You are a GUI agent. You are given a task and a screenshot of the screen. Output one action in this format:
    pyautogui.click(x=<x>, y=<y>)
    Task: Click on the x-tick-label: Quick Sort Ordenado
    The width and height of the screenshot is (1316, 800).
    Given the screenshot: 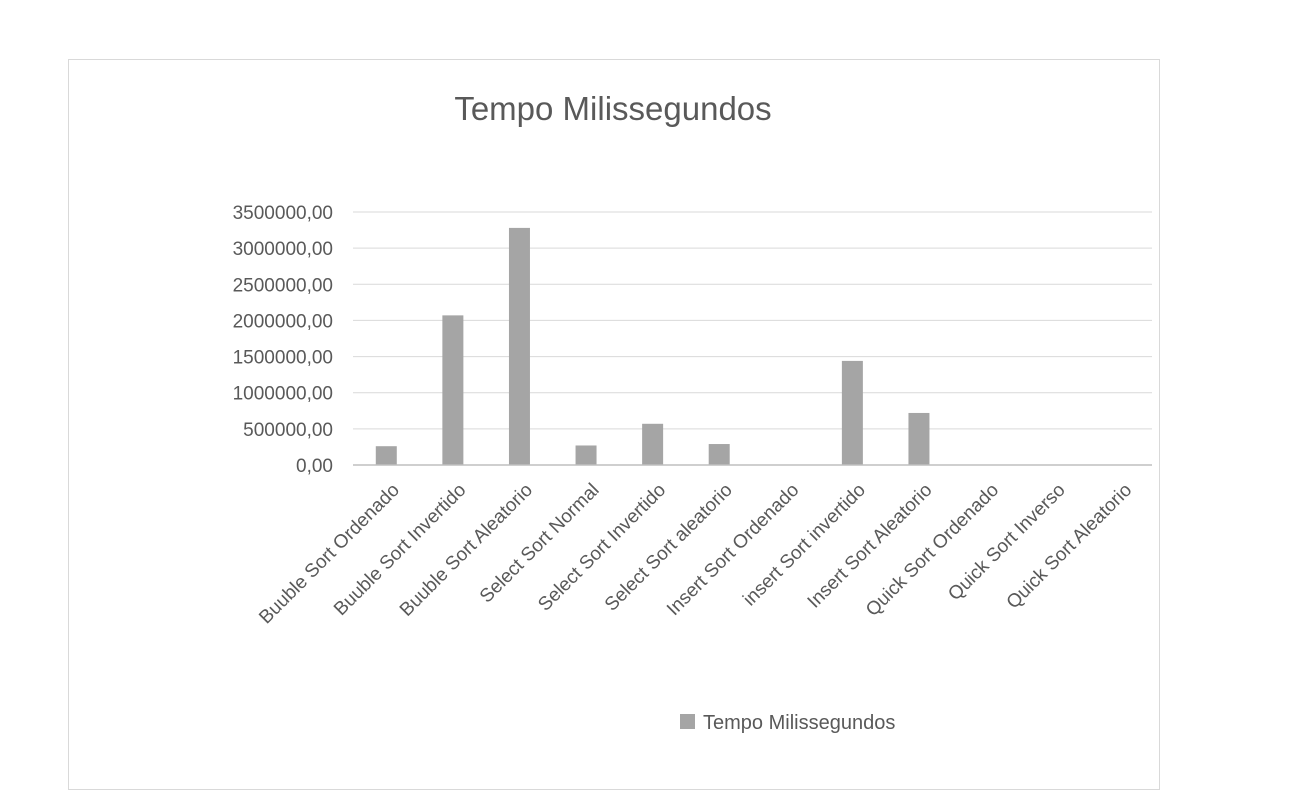 What is the action you would take?
    pyautogui.click(x=932, y=550)
    